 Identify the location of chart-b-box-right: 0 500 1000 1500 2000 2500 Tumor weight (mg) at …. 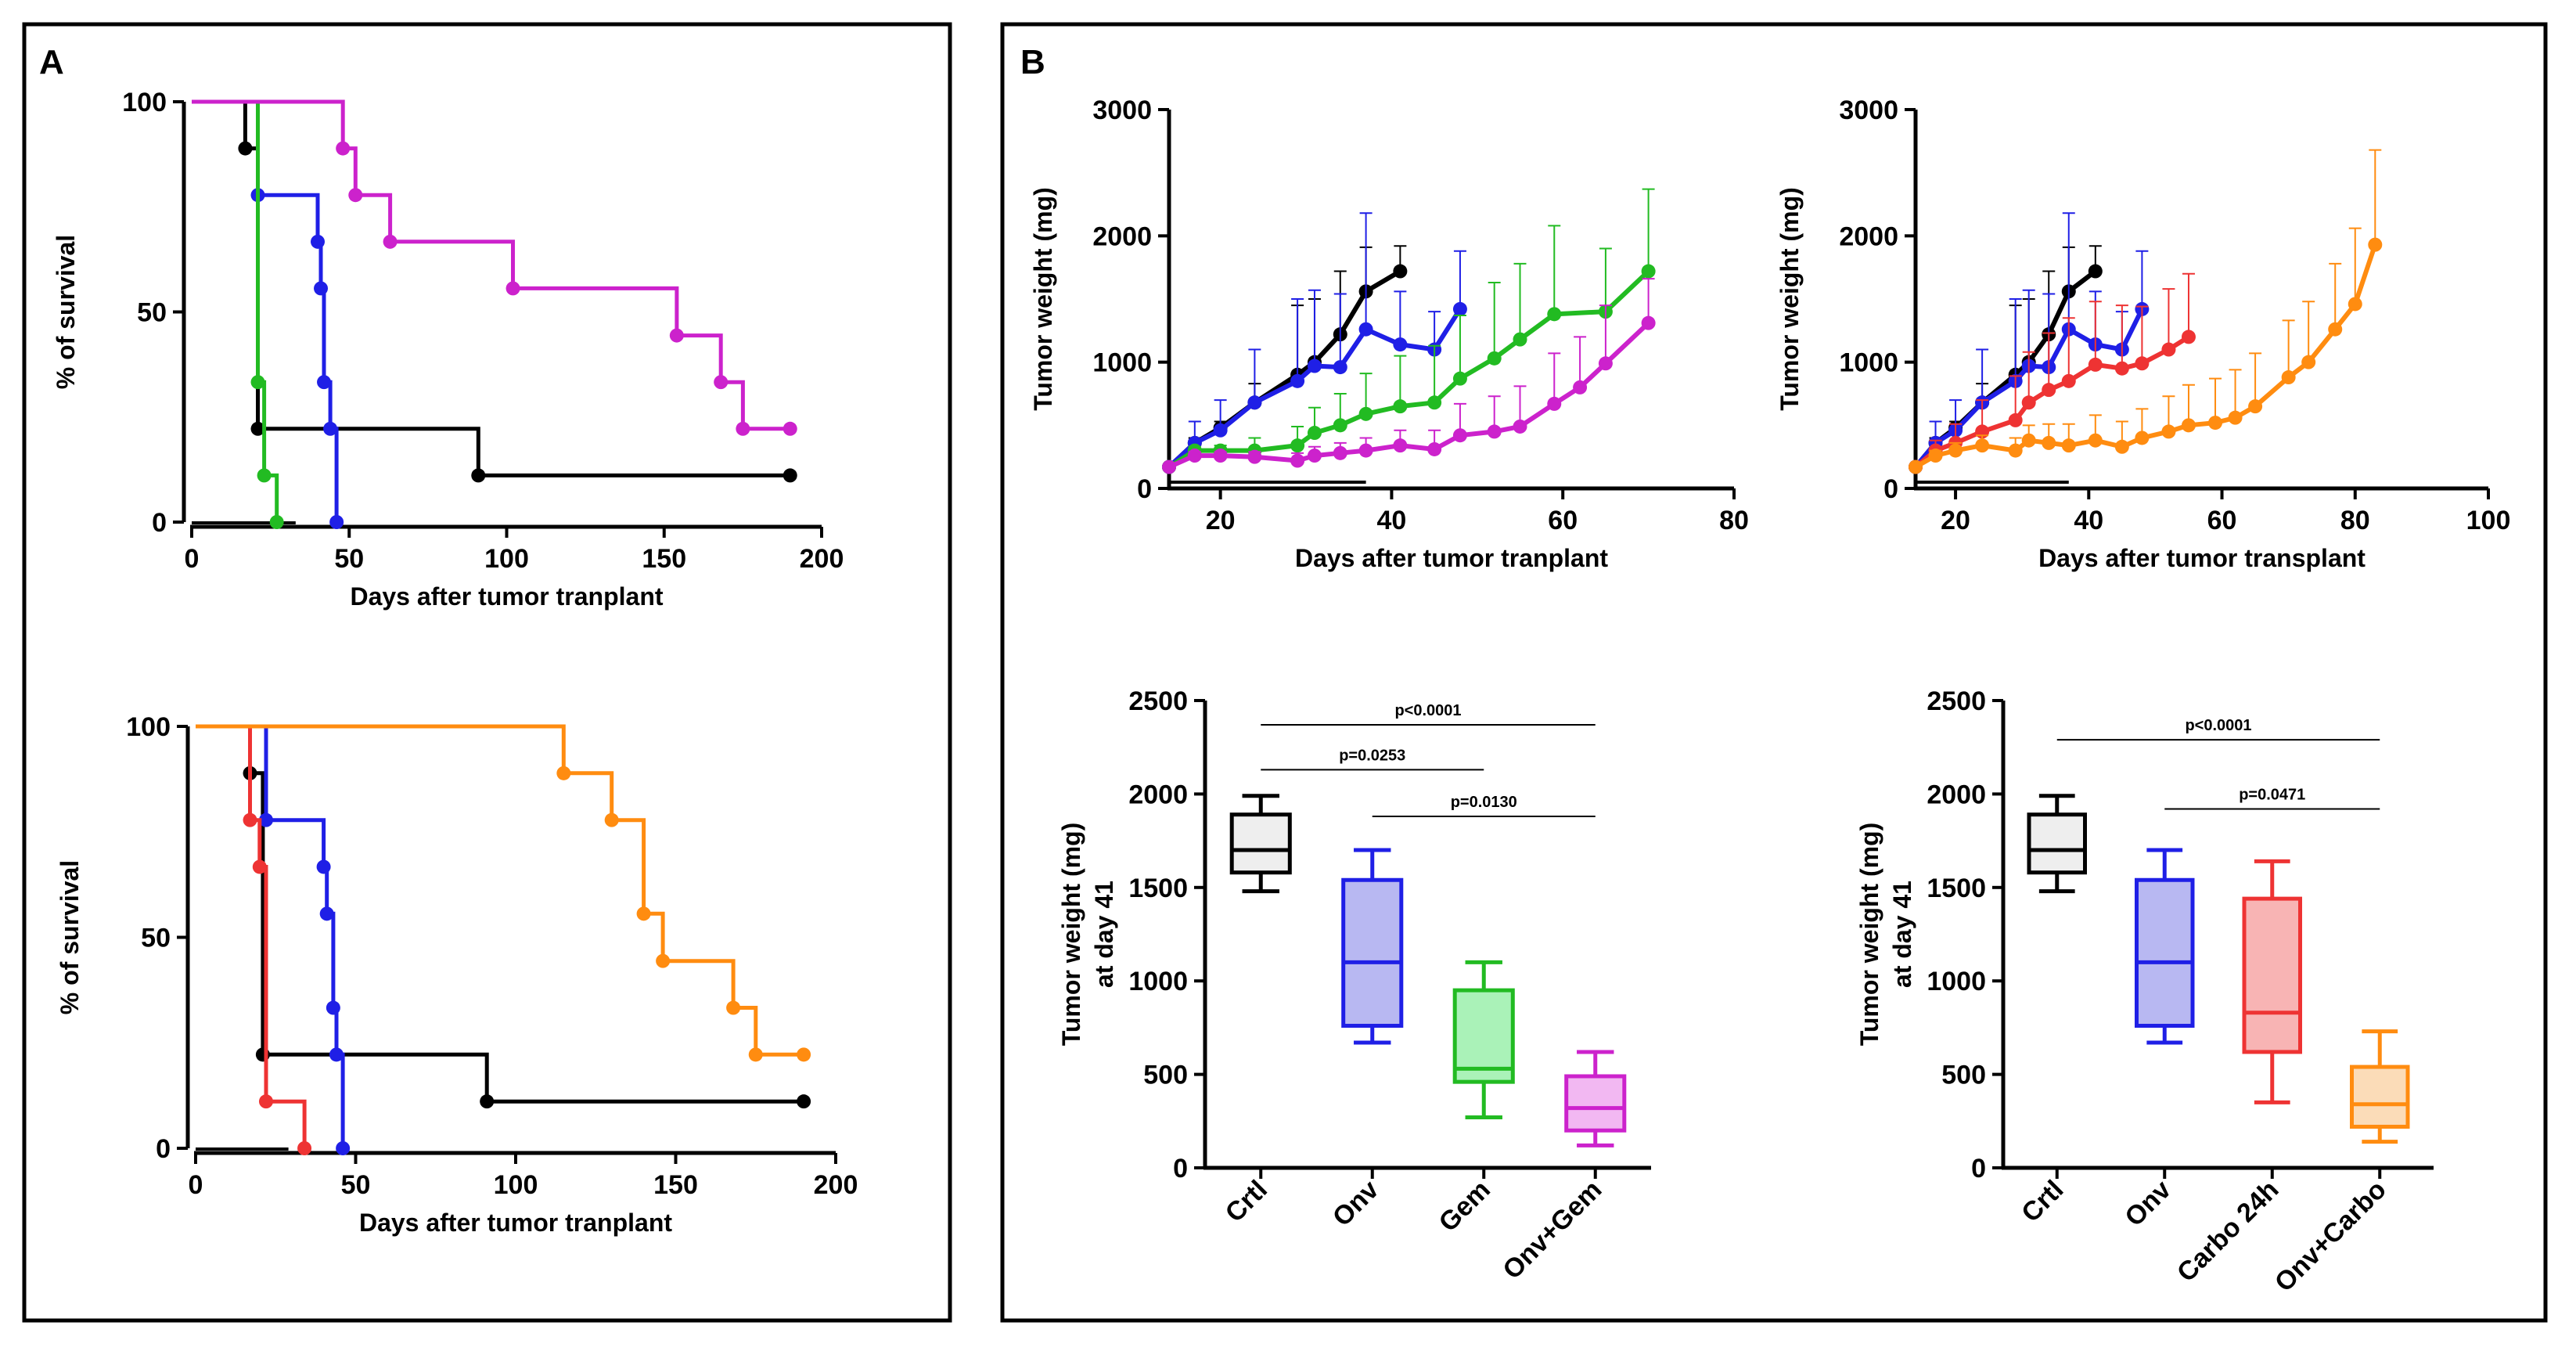
(2144, 992).